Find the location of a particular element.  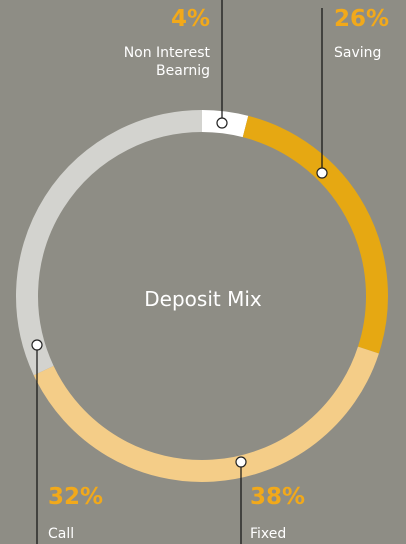

category-label: Non Interest Bearnig is located at coordinates (166, 62).